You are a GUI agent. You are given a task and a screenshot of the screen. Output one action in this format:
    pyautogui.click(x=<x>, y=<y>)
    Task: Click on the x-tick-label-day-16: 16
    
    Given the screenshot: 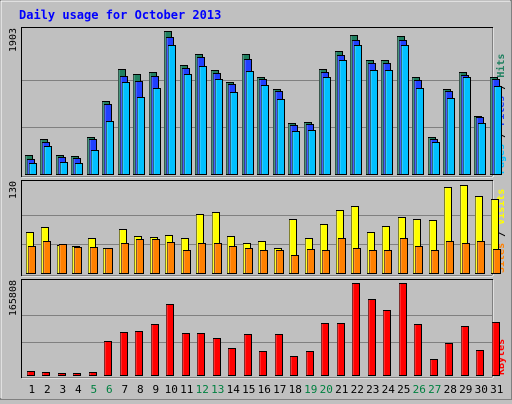 What is the action you would take?
    pyautogui.click(x=264, y=389)
    